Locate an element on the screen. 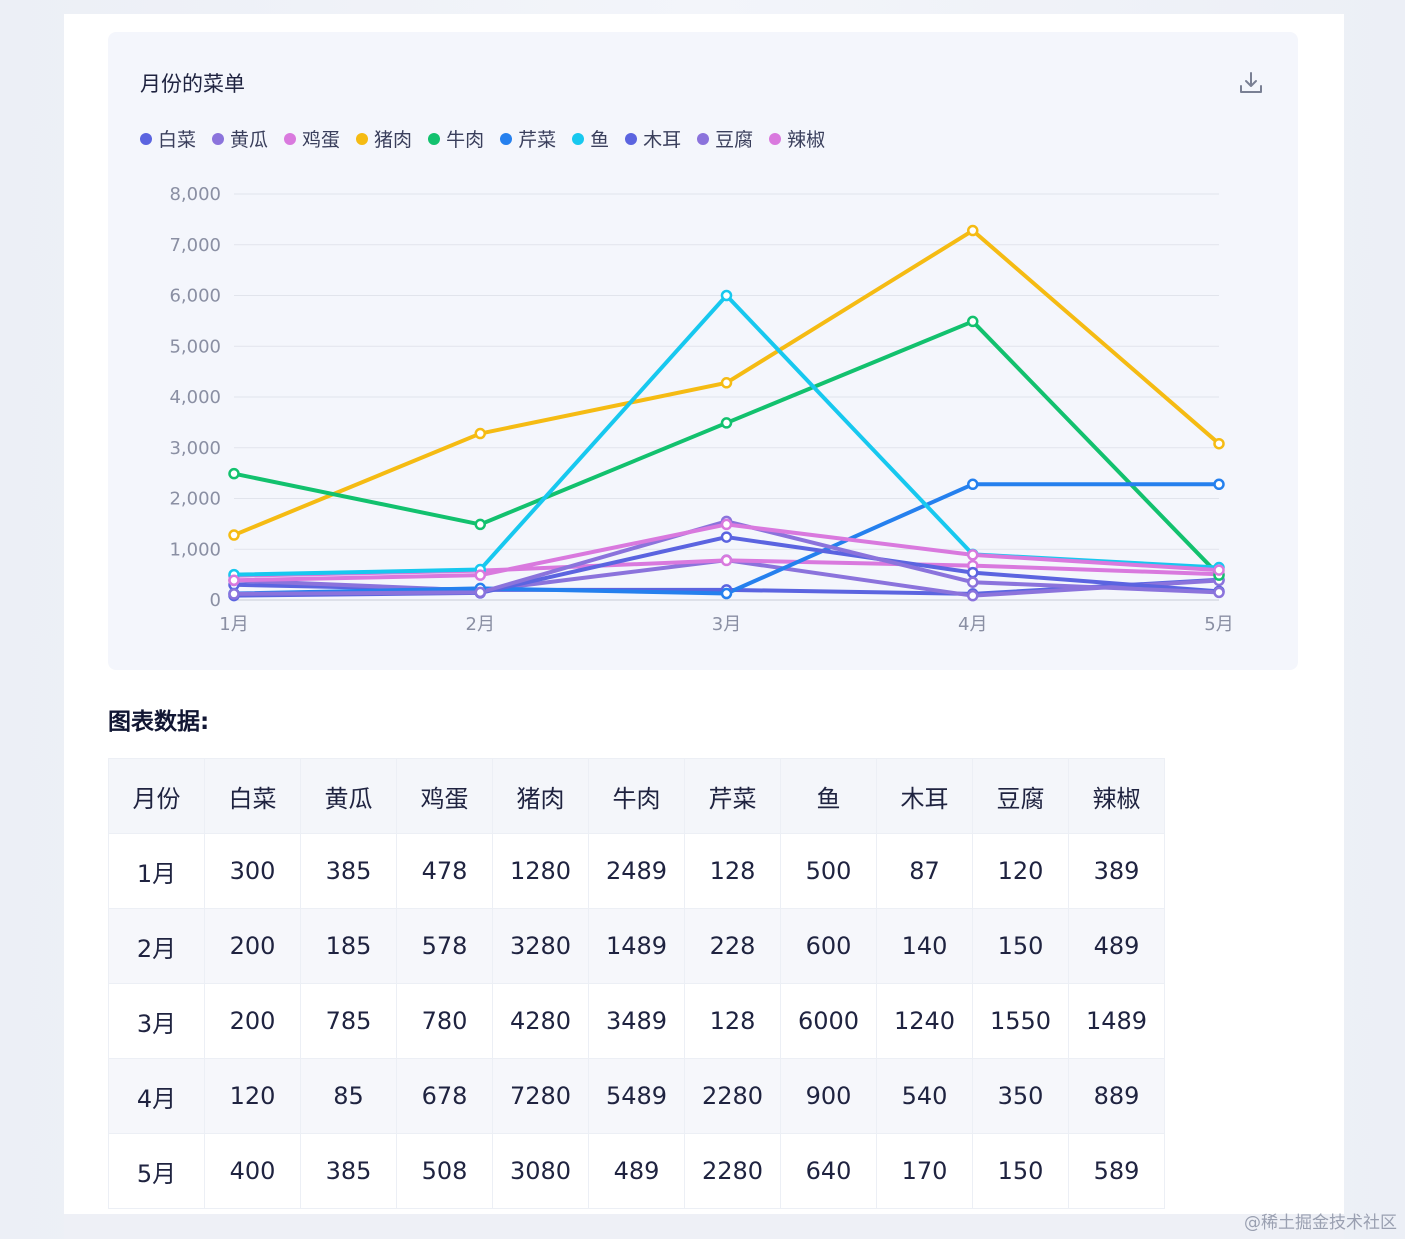  table-header-row: 月份 白菜 黄瓜 鸡蛋 猪肉 牛肉 芹菜鱼木耳 豆腐 辣椒 is located at coordinates (636, 796).